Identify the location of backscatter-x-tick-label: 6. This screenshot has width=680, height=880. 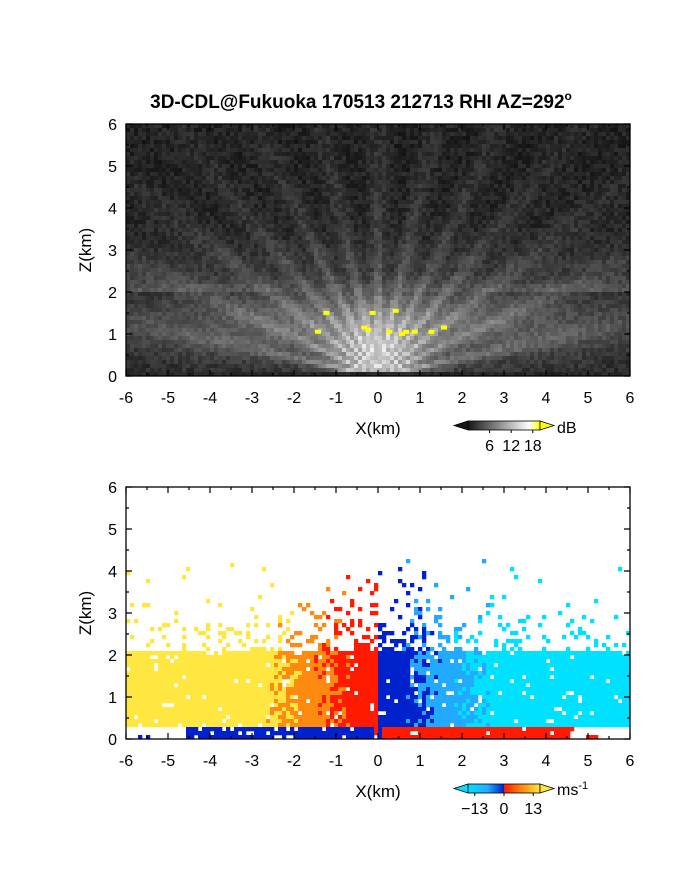
(630, 398).